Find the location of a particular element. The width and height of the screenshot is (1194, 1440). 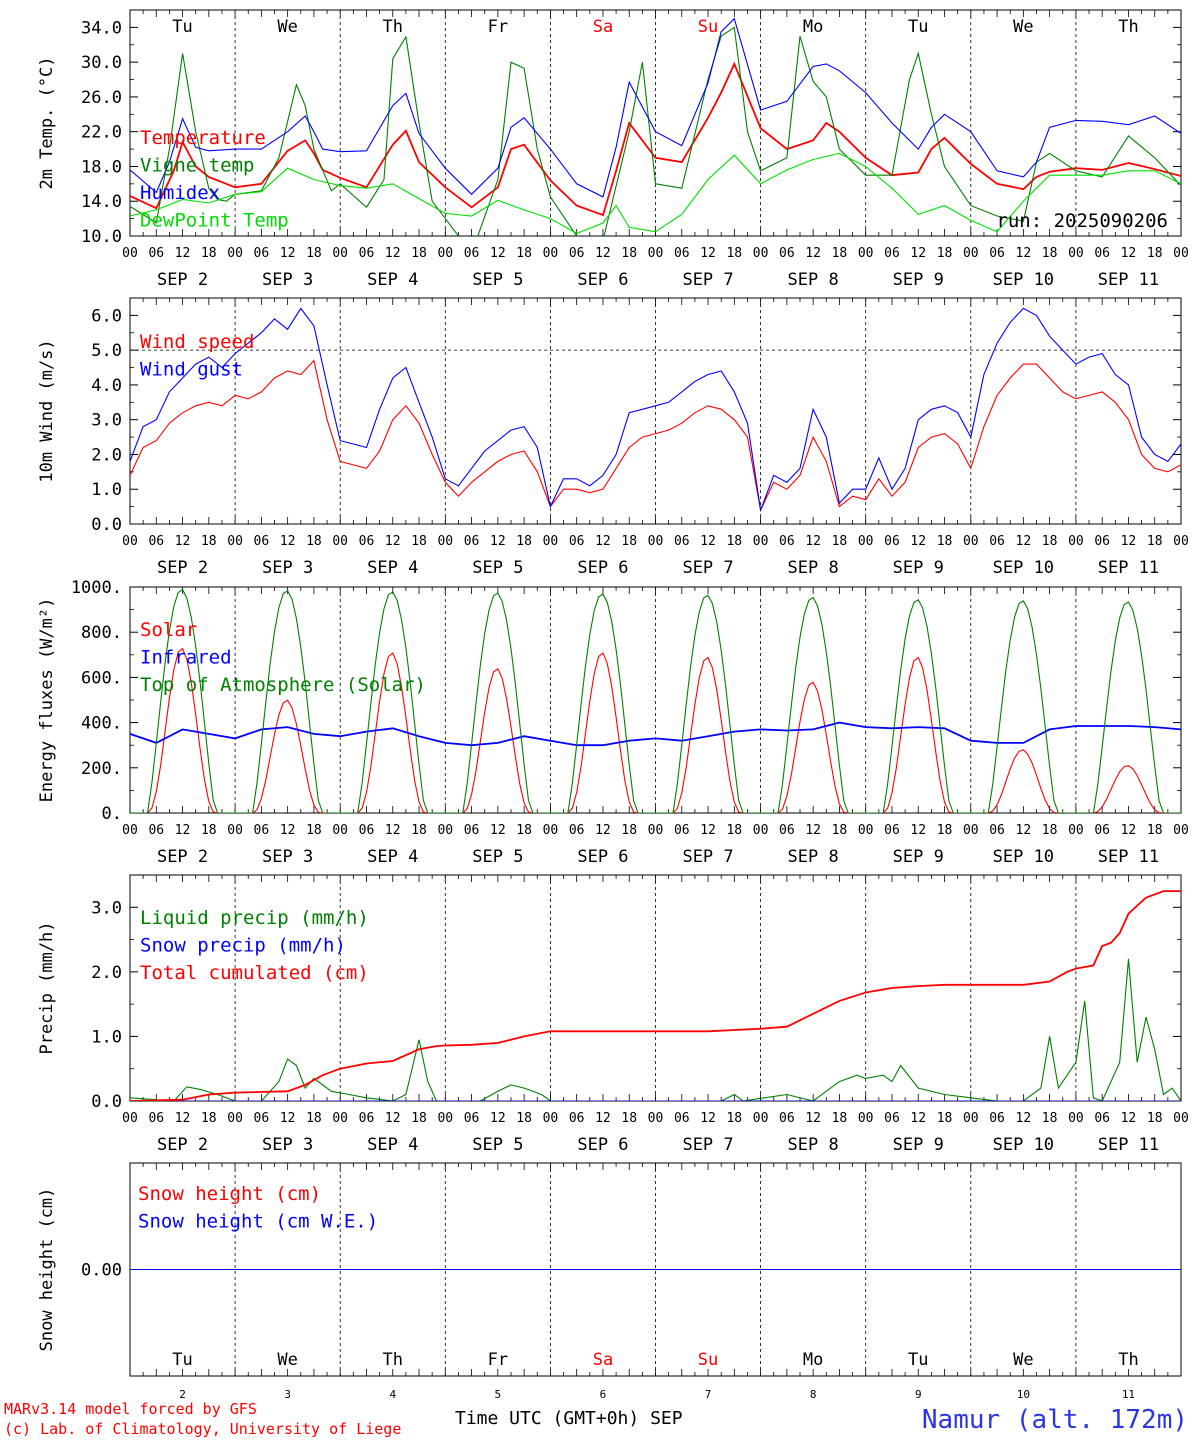

weekday-label: Sa is located at coordinates (603, 1360).